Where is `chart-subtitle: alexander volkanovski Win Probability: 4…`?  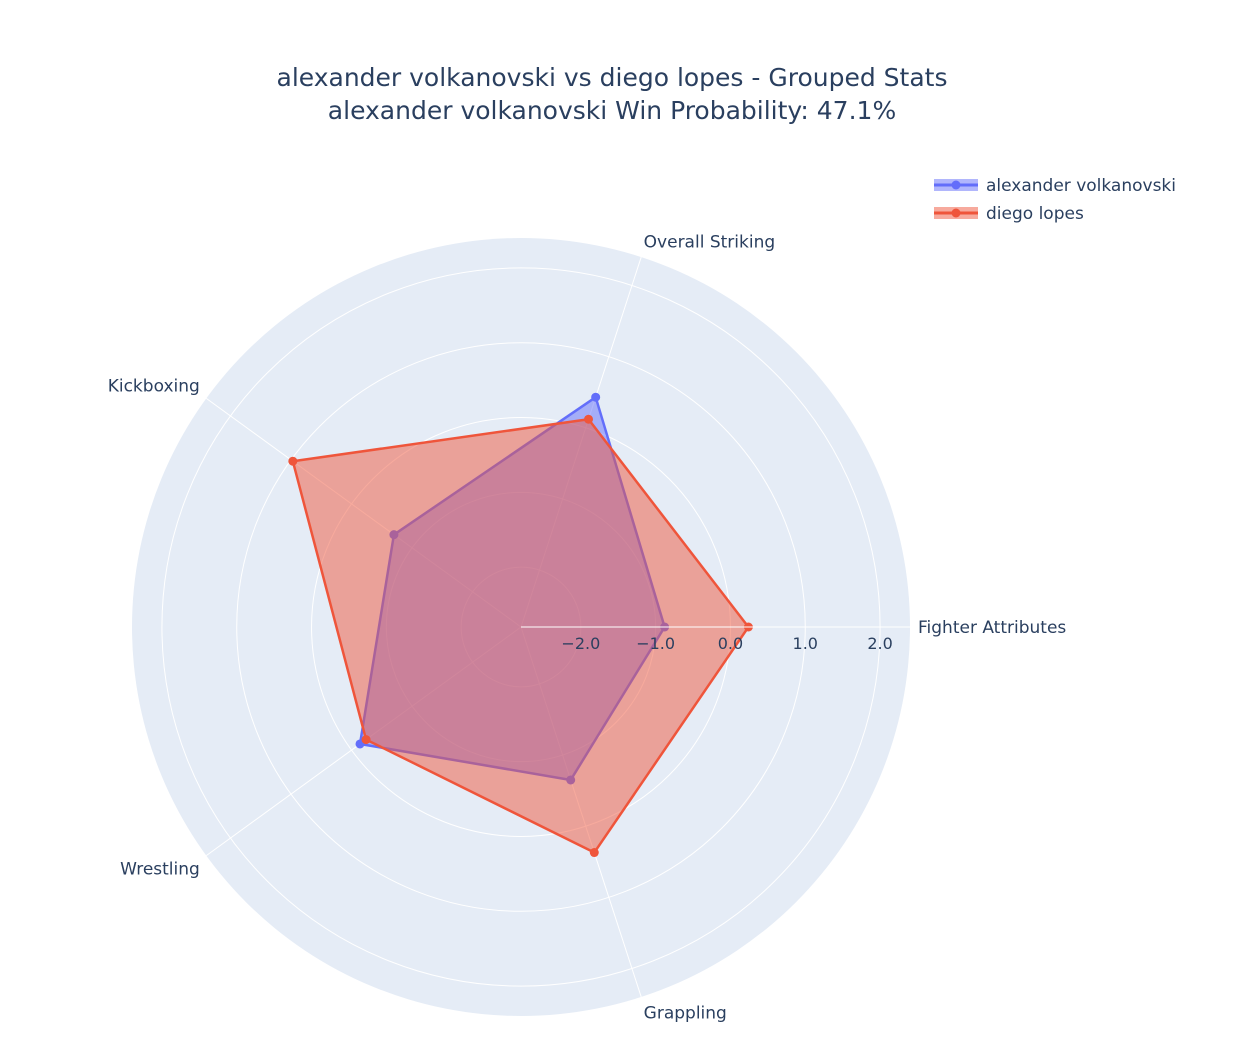
chart-subtitle: alexander volkanovski Win Probability: 4… is located at coordinates (612, 110).